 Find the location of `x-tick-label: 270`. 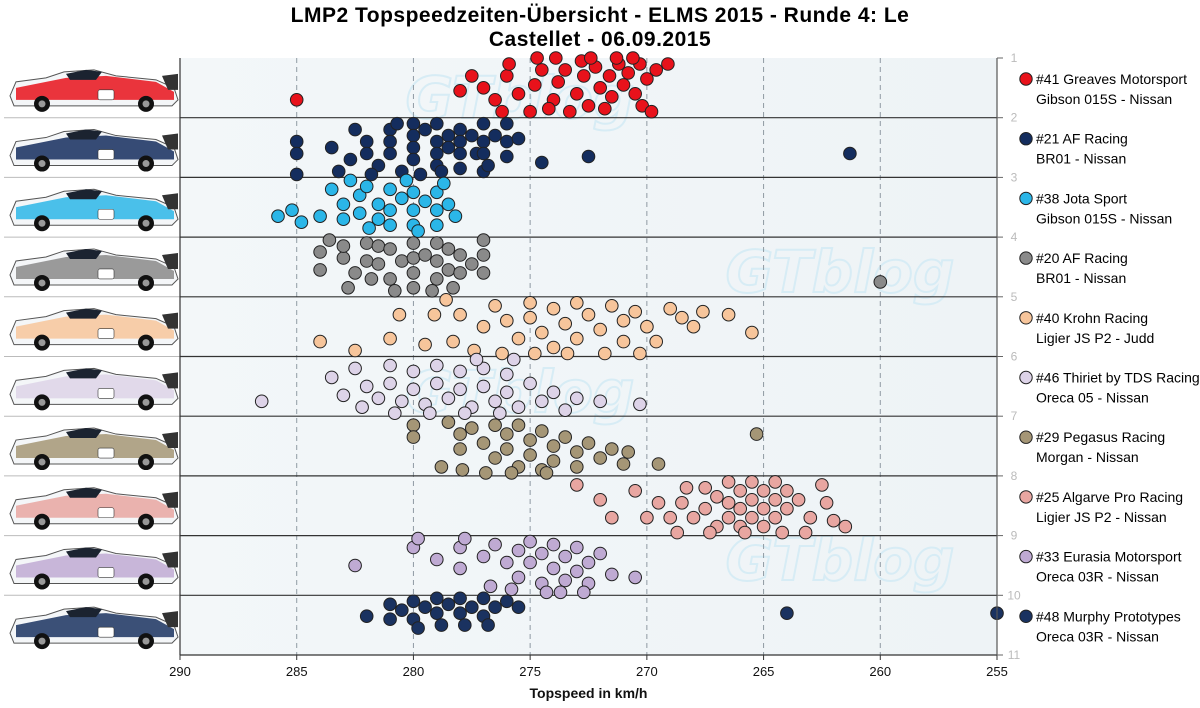

x-tick-label: 270 is located at coordinates (647, 671).